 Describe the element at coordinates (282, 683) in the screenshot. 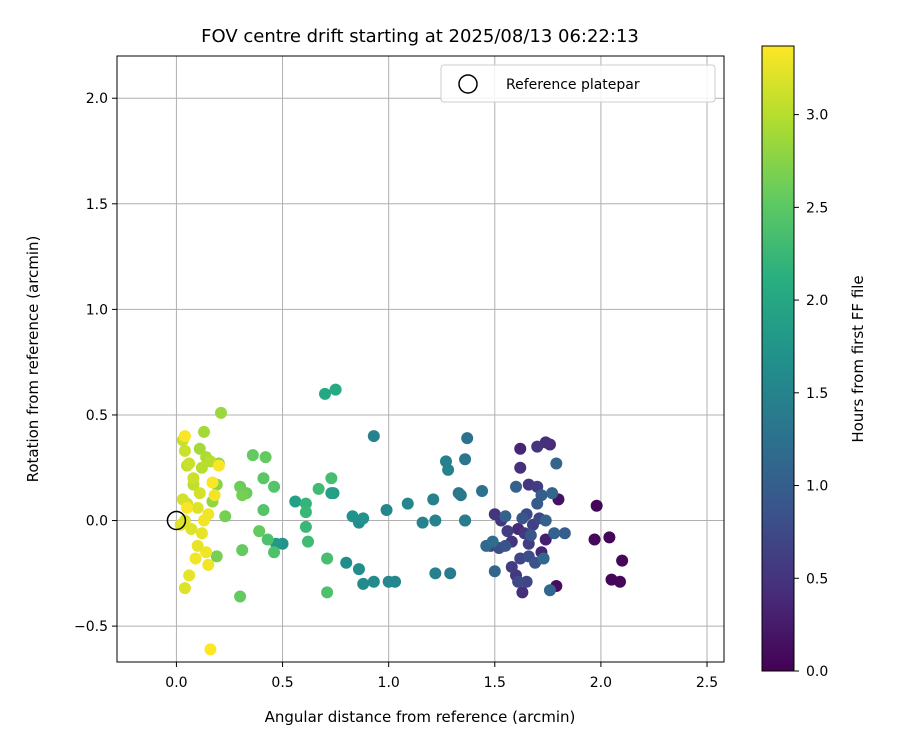

I see `x-tick-label: 0.5` at that location.